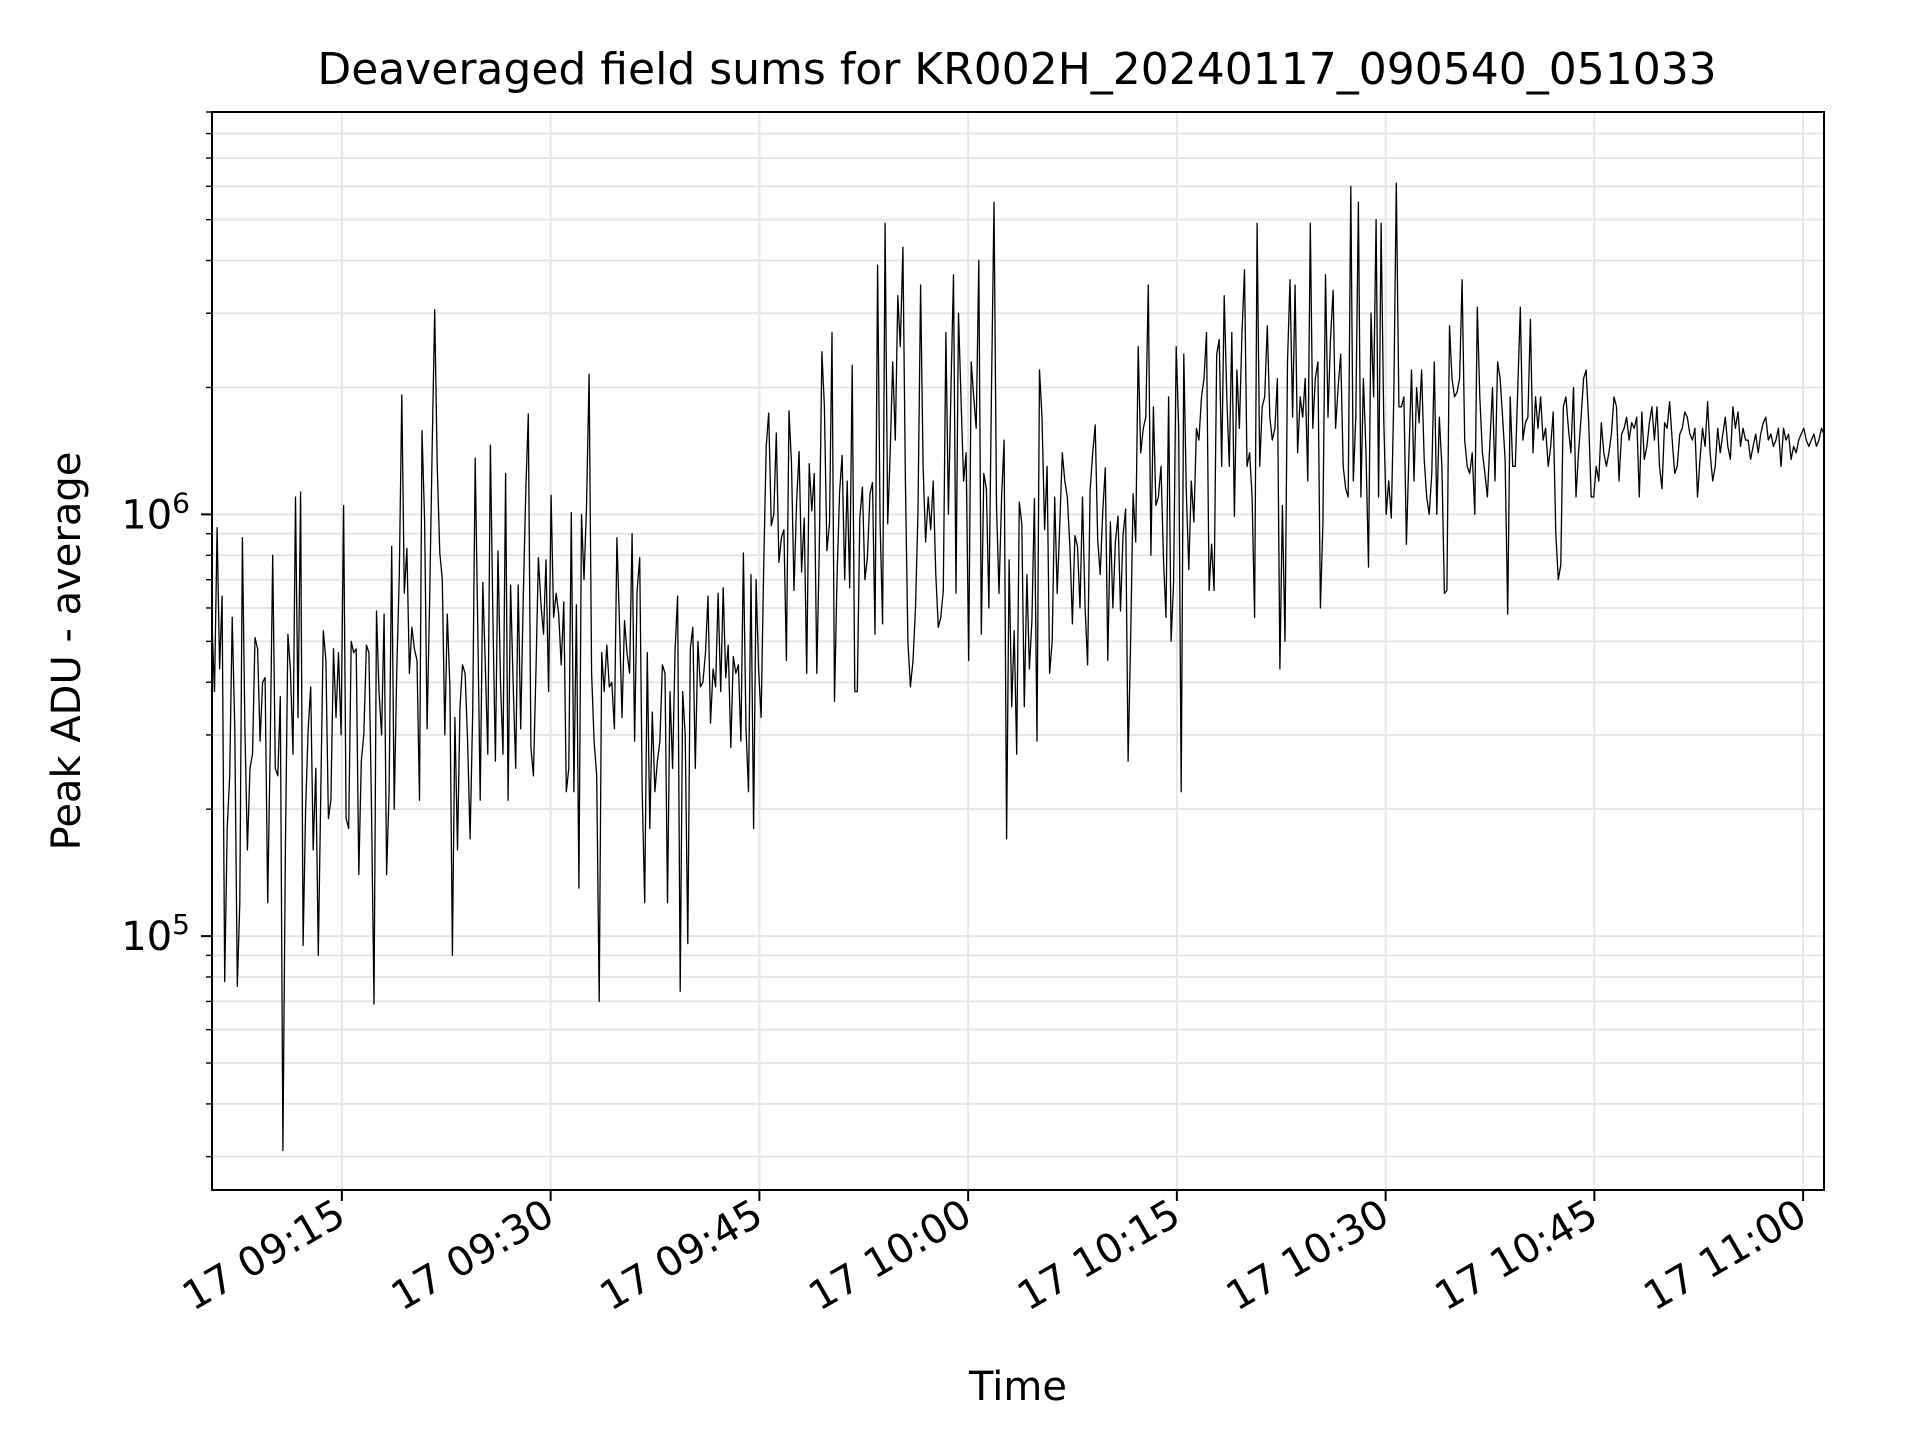  Describe the element at coordinates (155, 512) in the screenshot. I see `y-tick-label: 106` at that location.